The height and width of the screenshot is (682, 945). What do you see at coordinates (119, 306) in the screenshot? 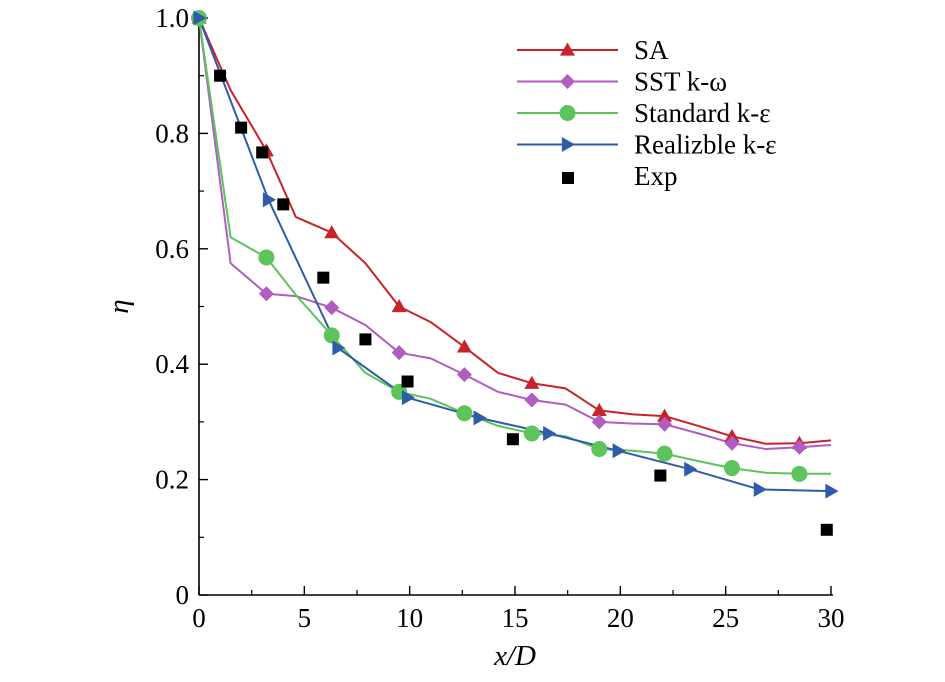
I see `y-axis-title: η` at bounding box center [119, 306].